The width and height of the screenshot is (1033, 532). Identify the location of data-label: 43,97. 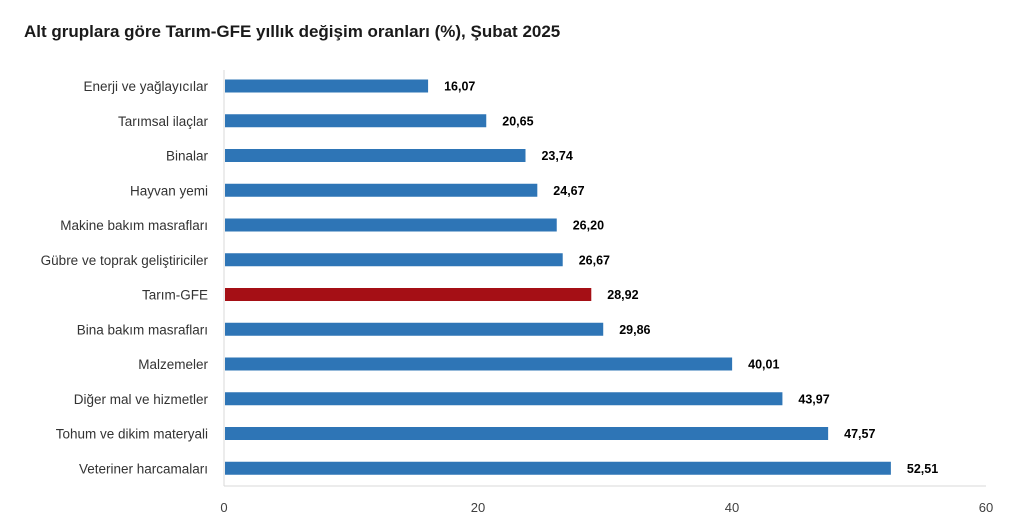
(813, 399).